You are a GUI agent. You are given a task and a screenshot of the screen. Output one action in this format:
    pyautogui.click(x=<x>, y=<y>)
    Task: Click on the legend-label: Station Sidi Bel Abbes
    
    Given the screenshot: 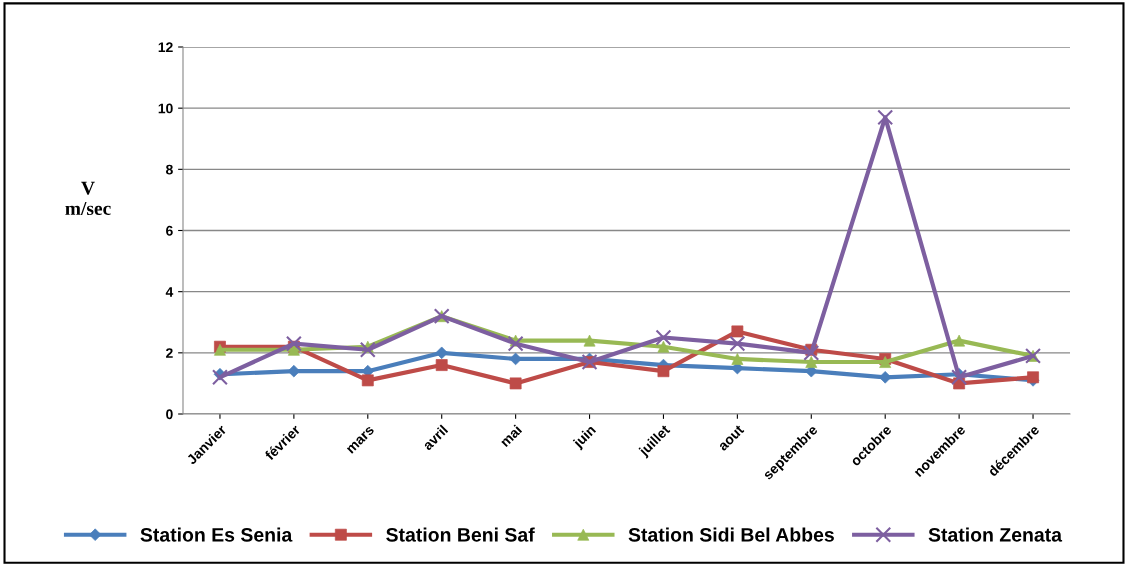 What is the action you would take?
    pyautogui.click(x=731, y=534)
    